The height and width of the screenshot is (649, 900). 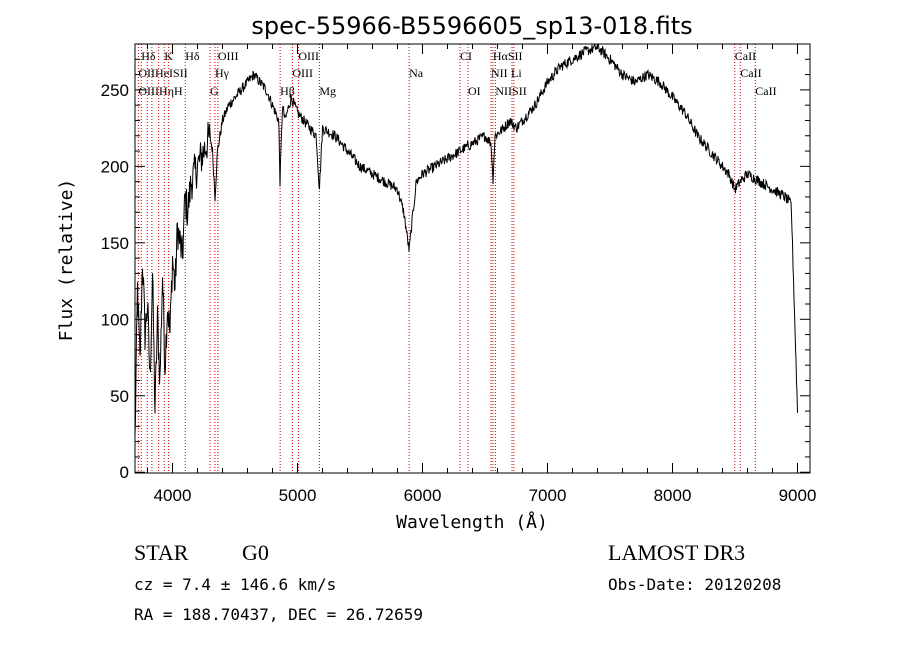 I want to click on y-tick-label: 100, so click(x=115, y=319).